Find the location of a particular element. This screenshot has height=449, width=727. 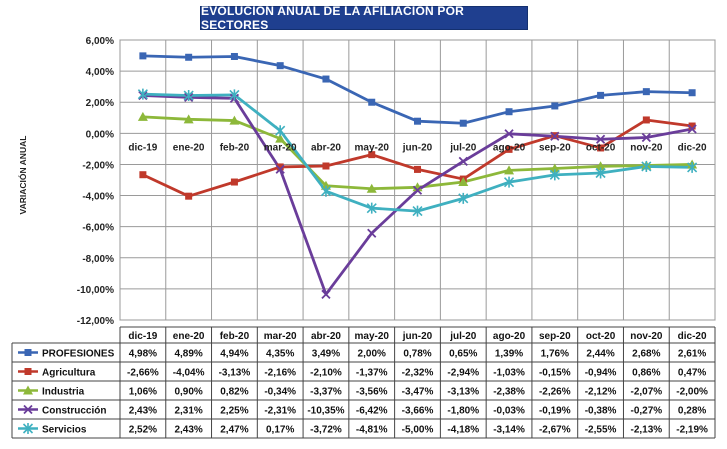

data-label: -3,13% is located at coordinates (463, 392).